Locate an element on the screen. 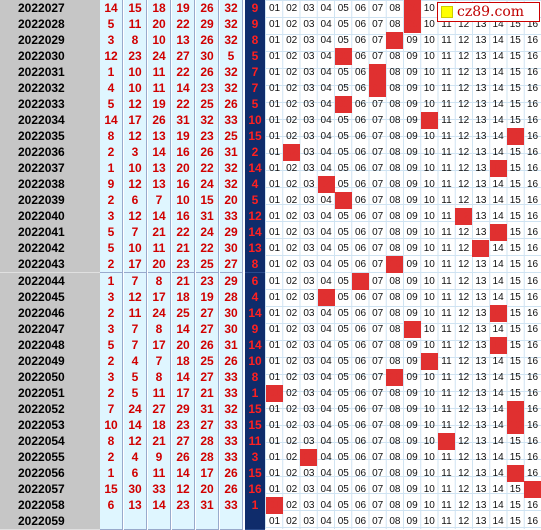 This screenshot has width=541, height=530. blue-hit-cell: 08 is located at coordinates (395, 41).